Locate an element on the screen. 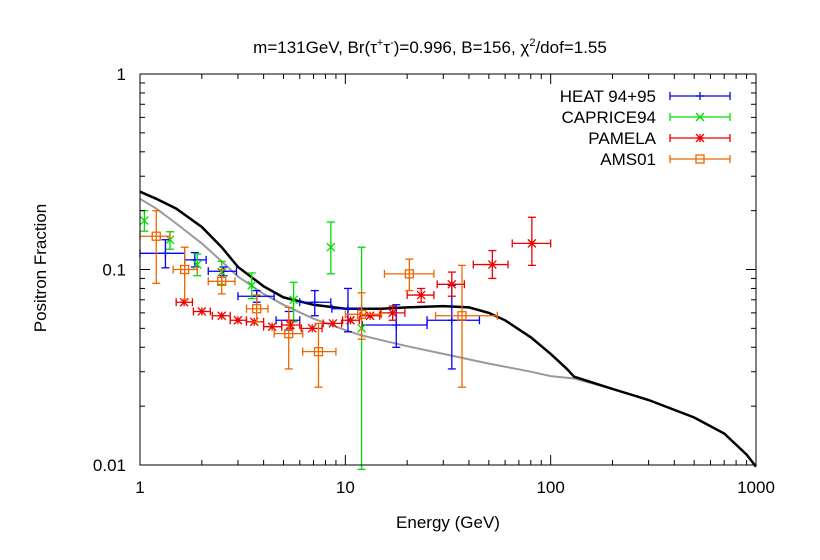  legend-item: AMS01 is located at coordinates (665, 159).